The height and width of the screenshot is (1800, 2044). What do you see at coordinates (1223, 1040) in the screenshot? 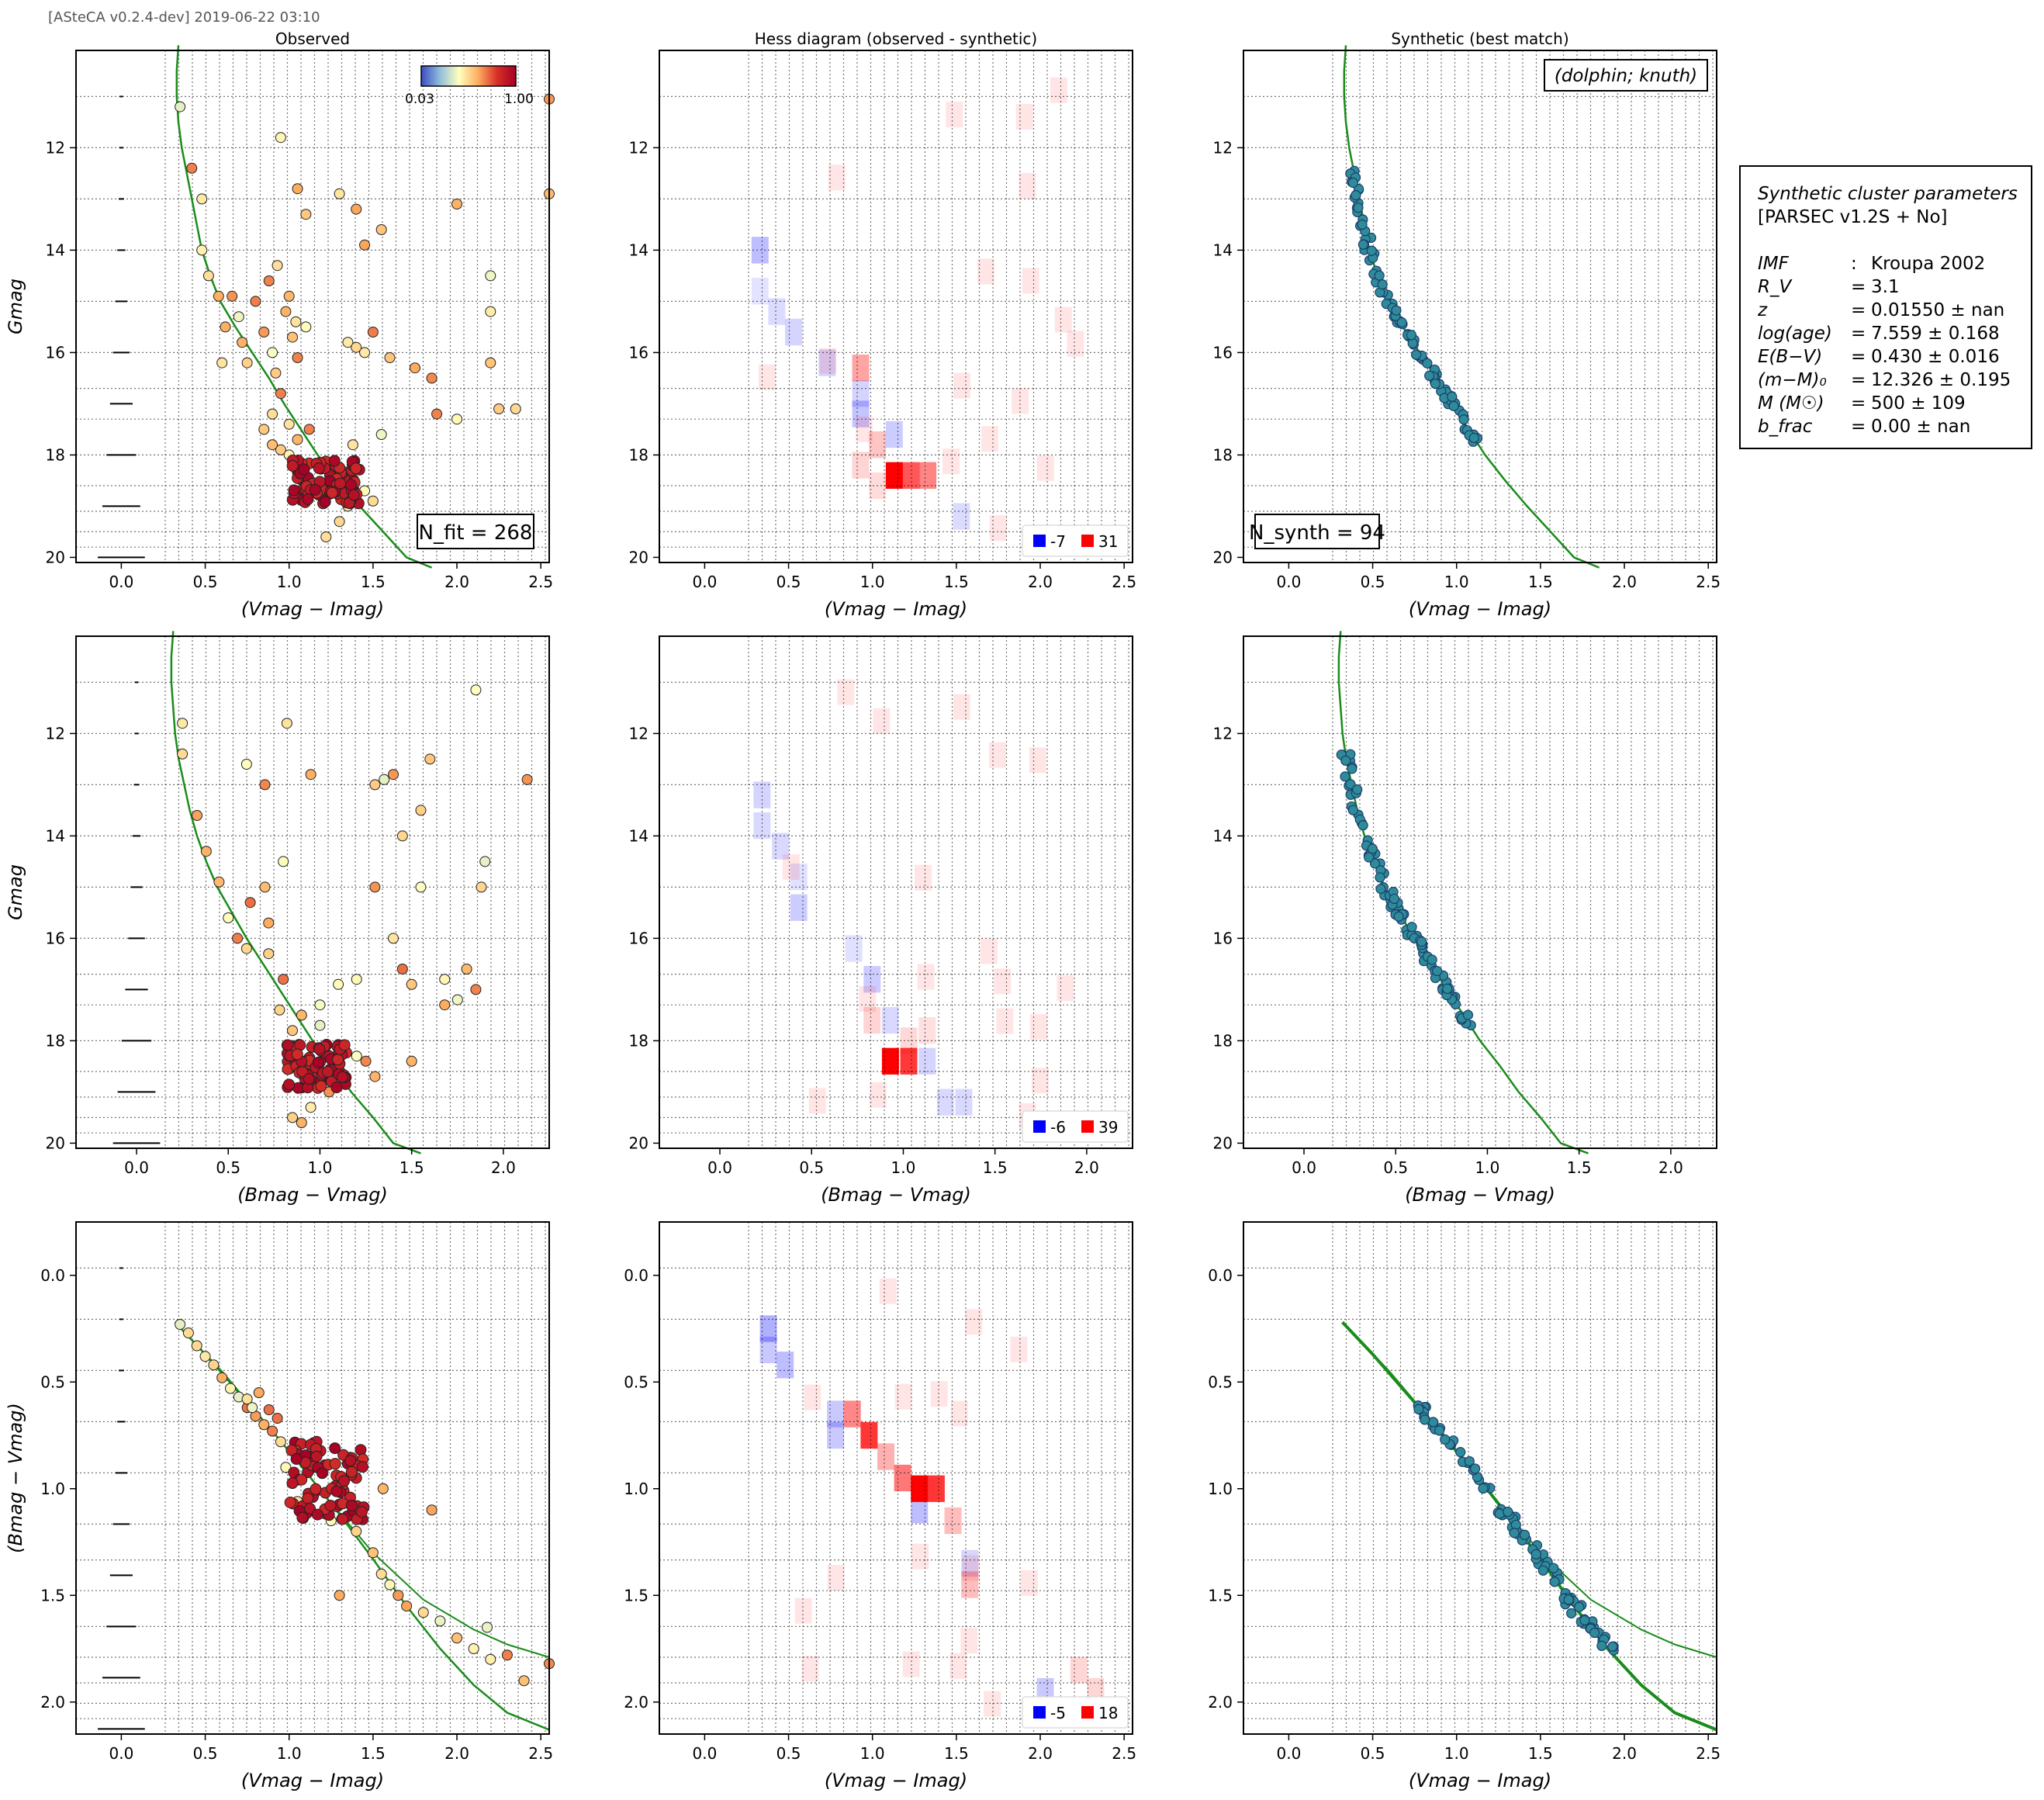
I see `y-tick-label: 18` at bounding box center [1223, 1040].